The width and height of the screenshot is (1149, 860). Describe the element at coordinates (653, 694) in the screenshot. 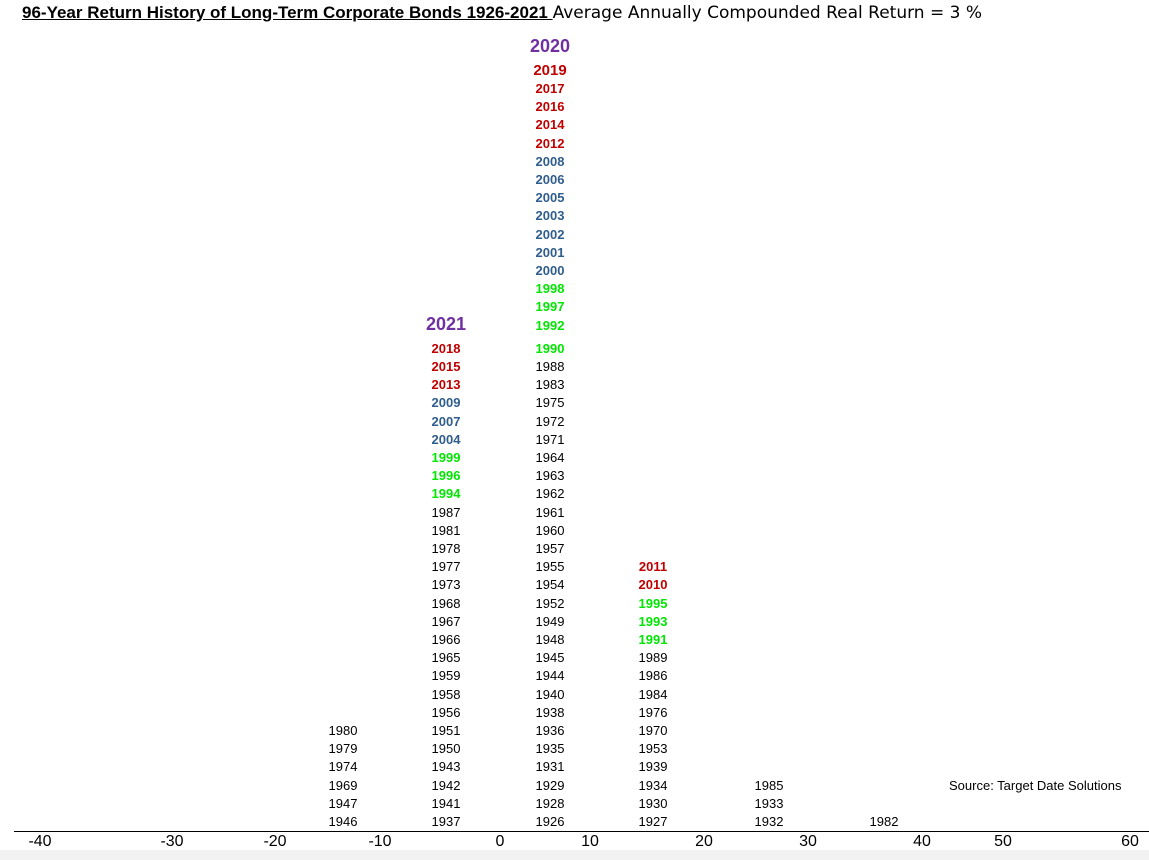

I see `year-label: 1984` at that location.